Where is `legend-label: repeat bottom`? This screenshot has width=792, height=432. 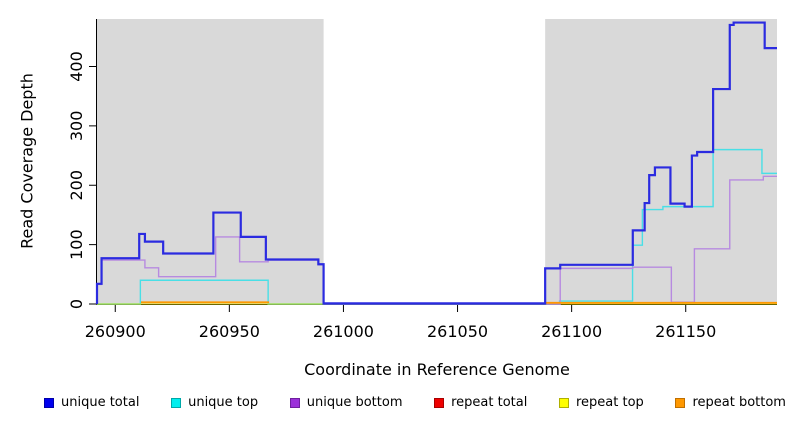
legend-label: repeat bottom is located at coordinates (739, 402).